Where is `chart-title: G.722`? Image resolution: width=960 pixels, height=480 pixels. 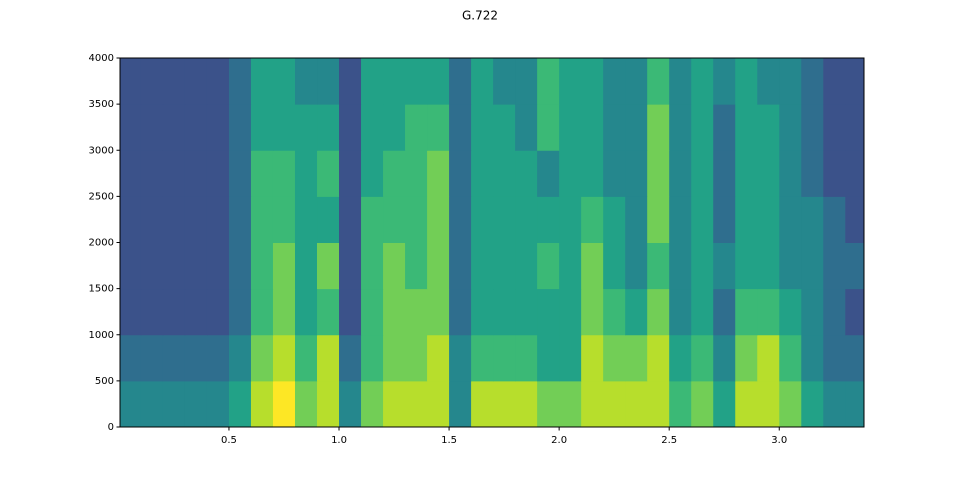 chart-title: G.722 is located at coordinates (480, 16).